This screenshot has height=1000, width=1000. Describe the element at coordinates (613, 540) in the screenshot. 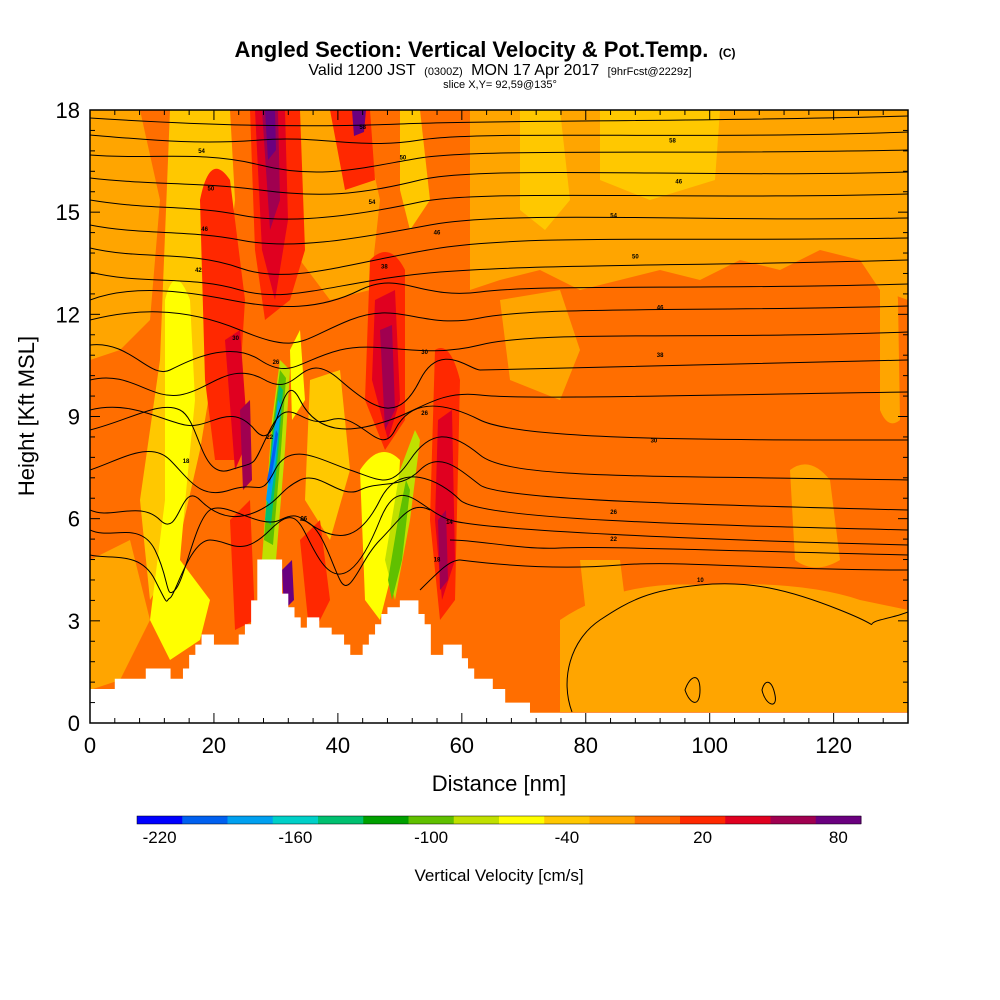

I see `contour-label: 22` at that location.